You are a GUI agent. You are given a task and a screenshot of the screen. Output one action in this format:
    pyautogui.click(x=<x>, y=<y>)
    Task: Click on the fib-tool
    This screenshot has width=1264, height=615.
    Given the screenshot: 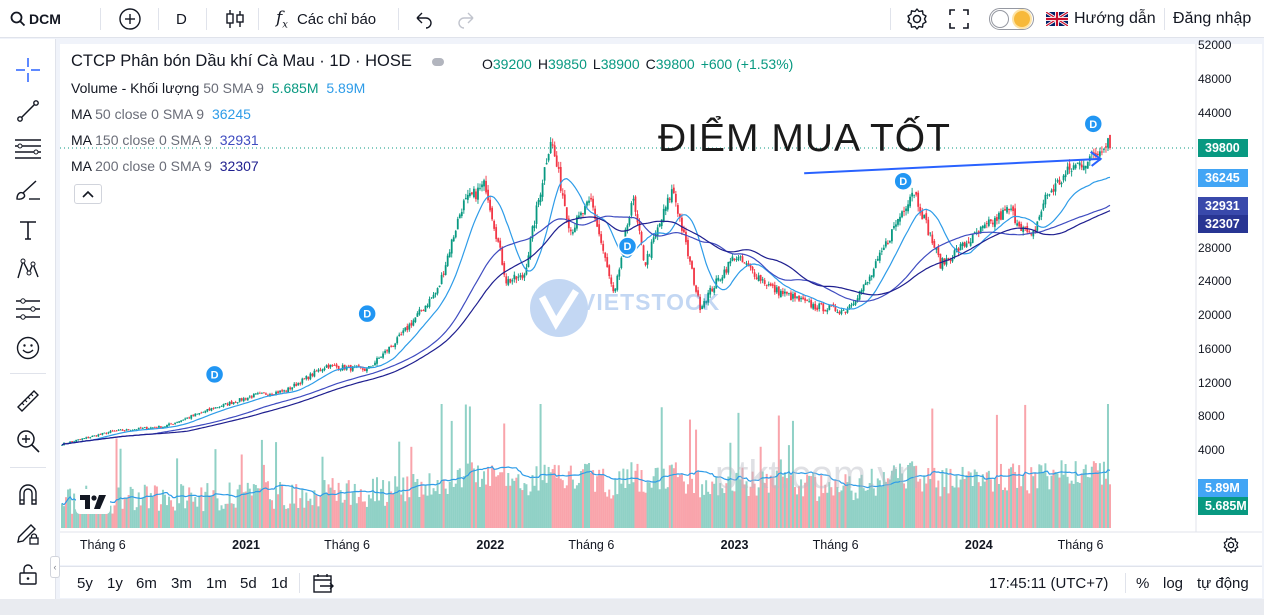 What is the action you would take?
    pyautogui.click(x=28, y=149)
    